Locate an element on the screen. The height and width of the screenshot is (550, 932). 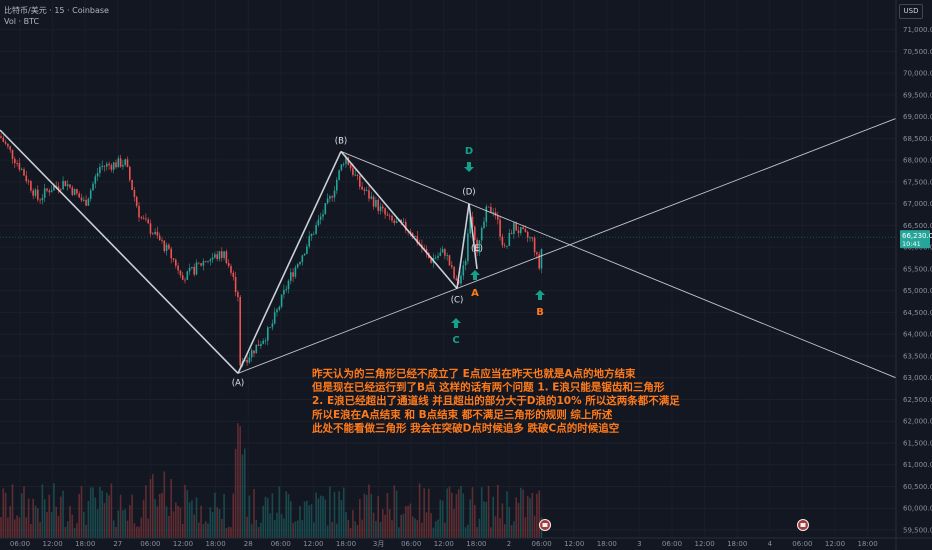
wave-line-a-b is located at coordinates (289, 262).